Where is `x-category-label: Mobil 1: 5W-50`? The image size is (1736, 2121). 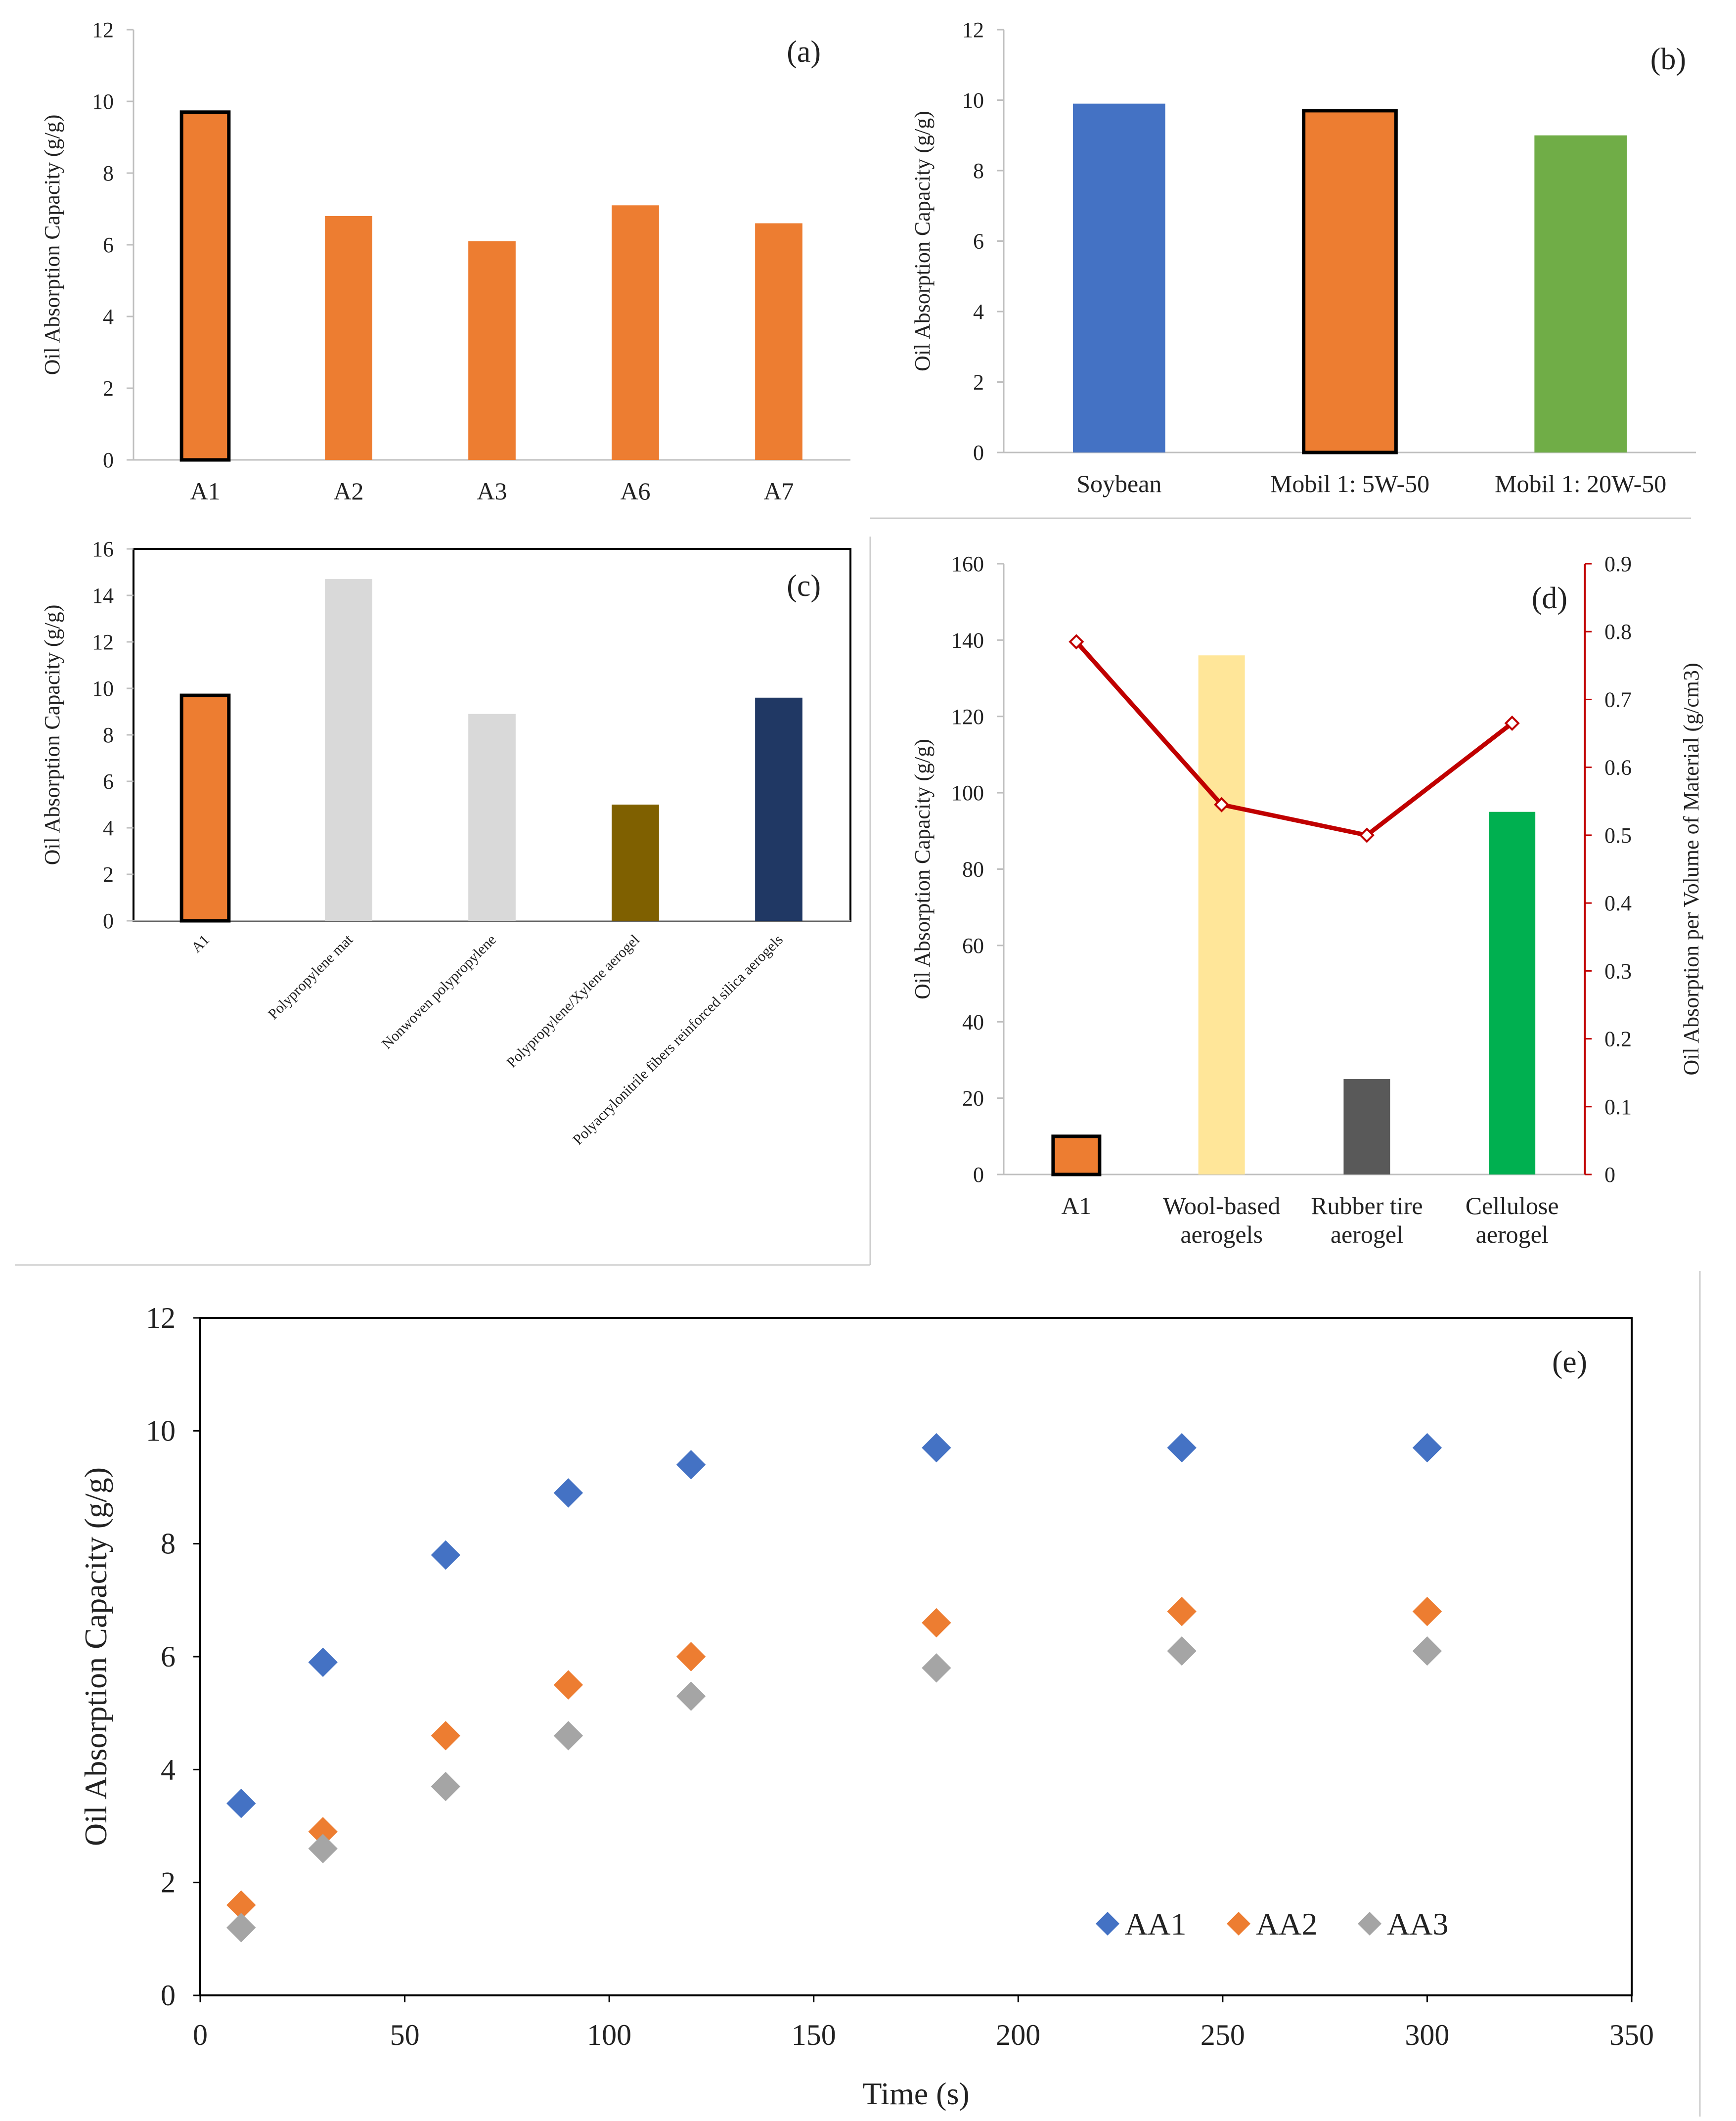
x-category-label: Mobil 1: 5W-50 is located at coordinates (1349, 484).